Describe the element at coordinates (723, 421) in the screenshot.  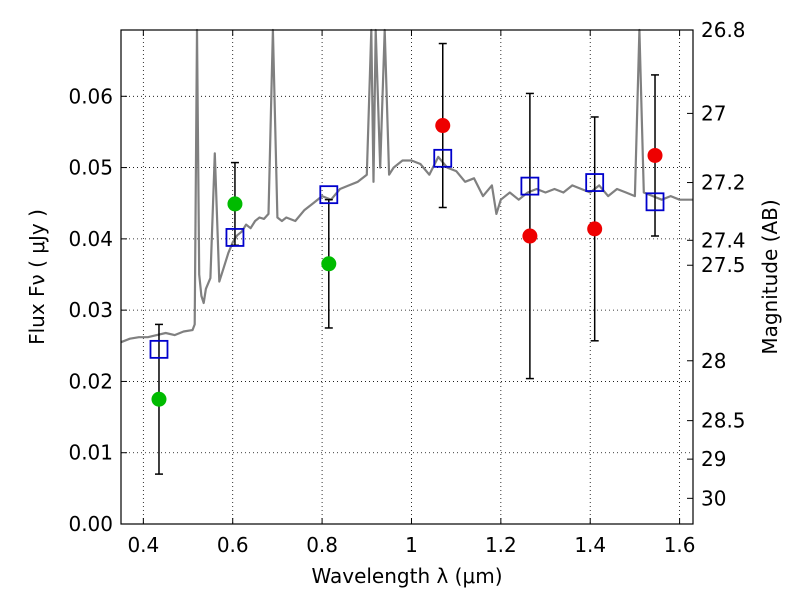
I see `y-right-tick-label: 28.5` at that location.